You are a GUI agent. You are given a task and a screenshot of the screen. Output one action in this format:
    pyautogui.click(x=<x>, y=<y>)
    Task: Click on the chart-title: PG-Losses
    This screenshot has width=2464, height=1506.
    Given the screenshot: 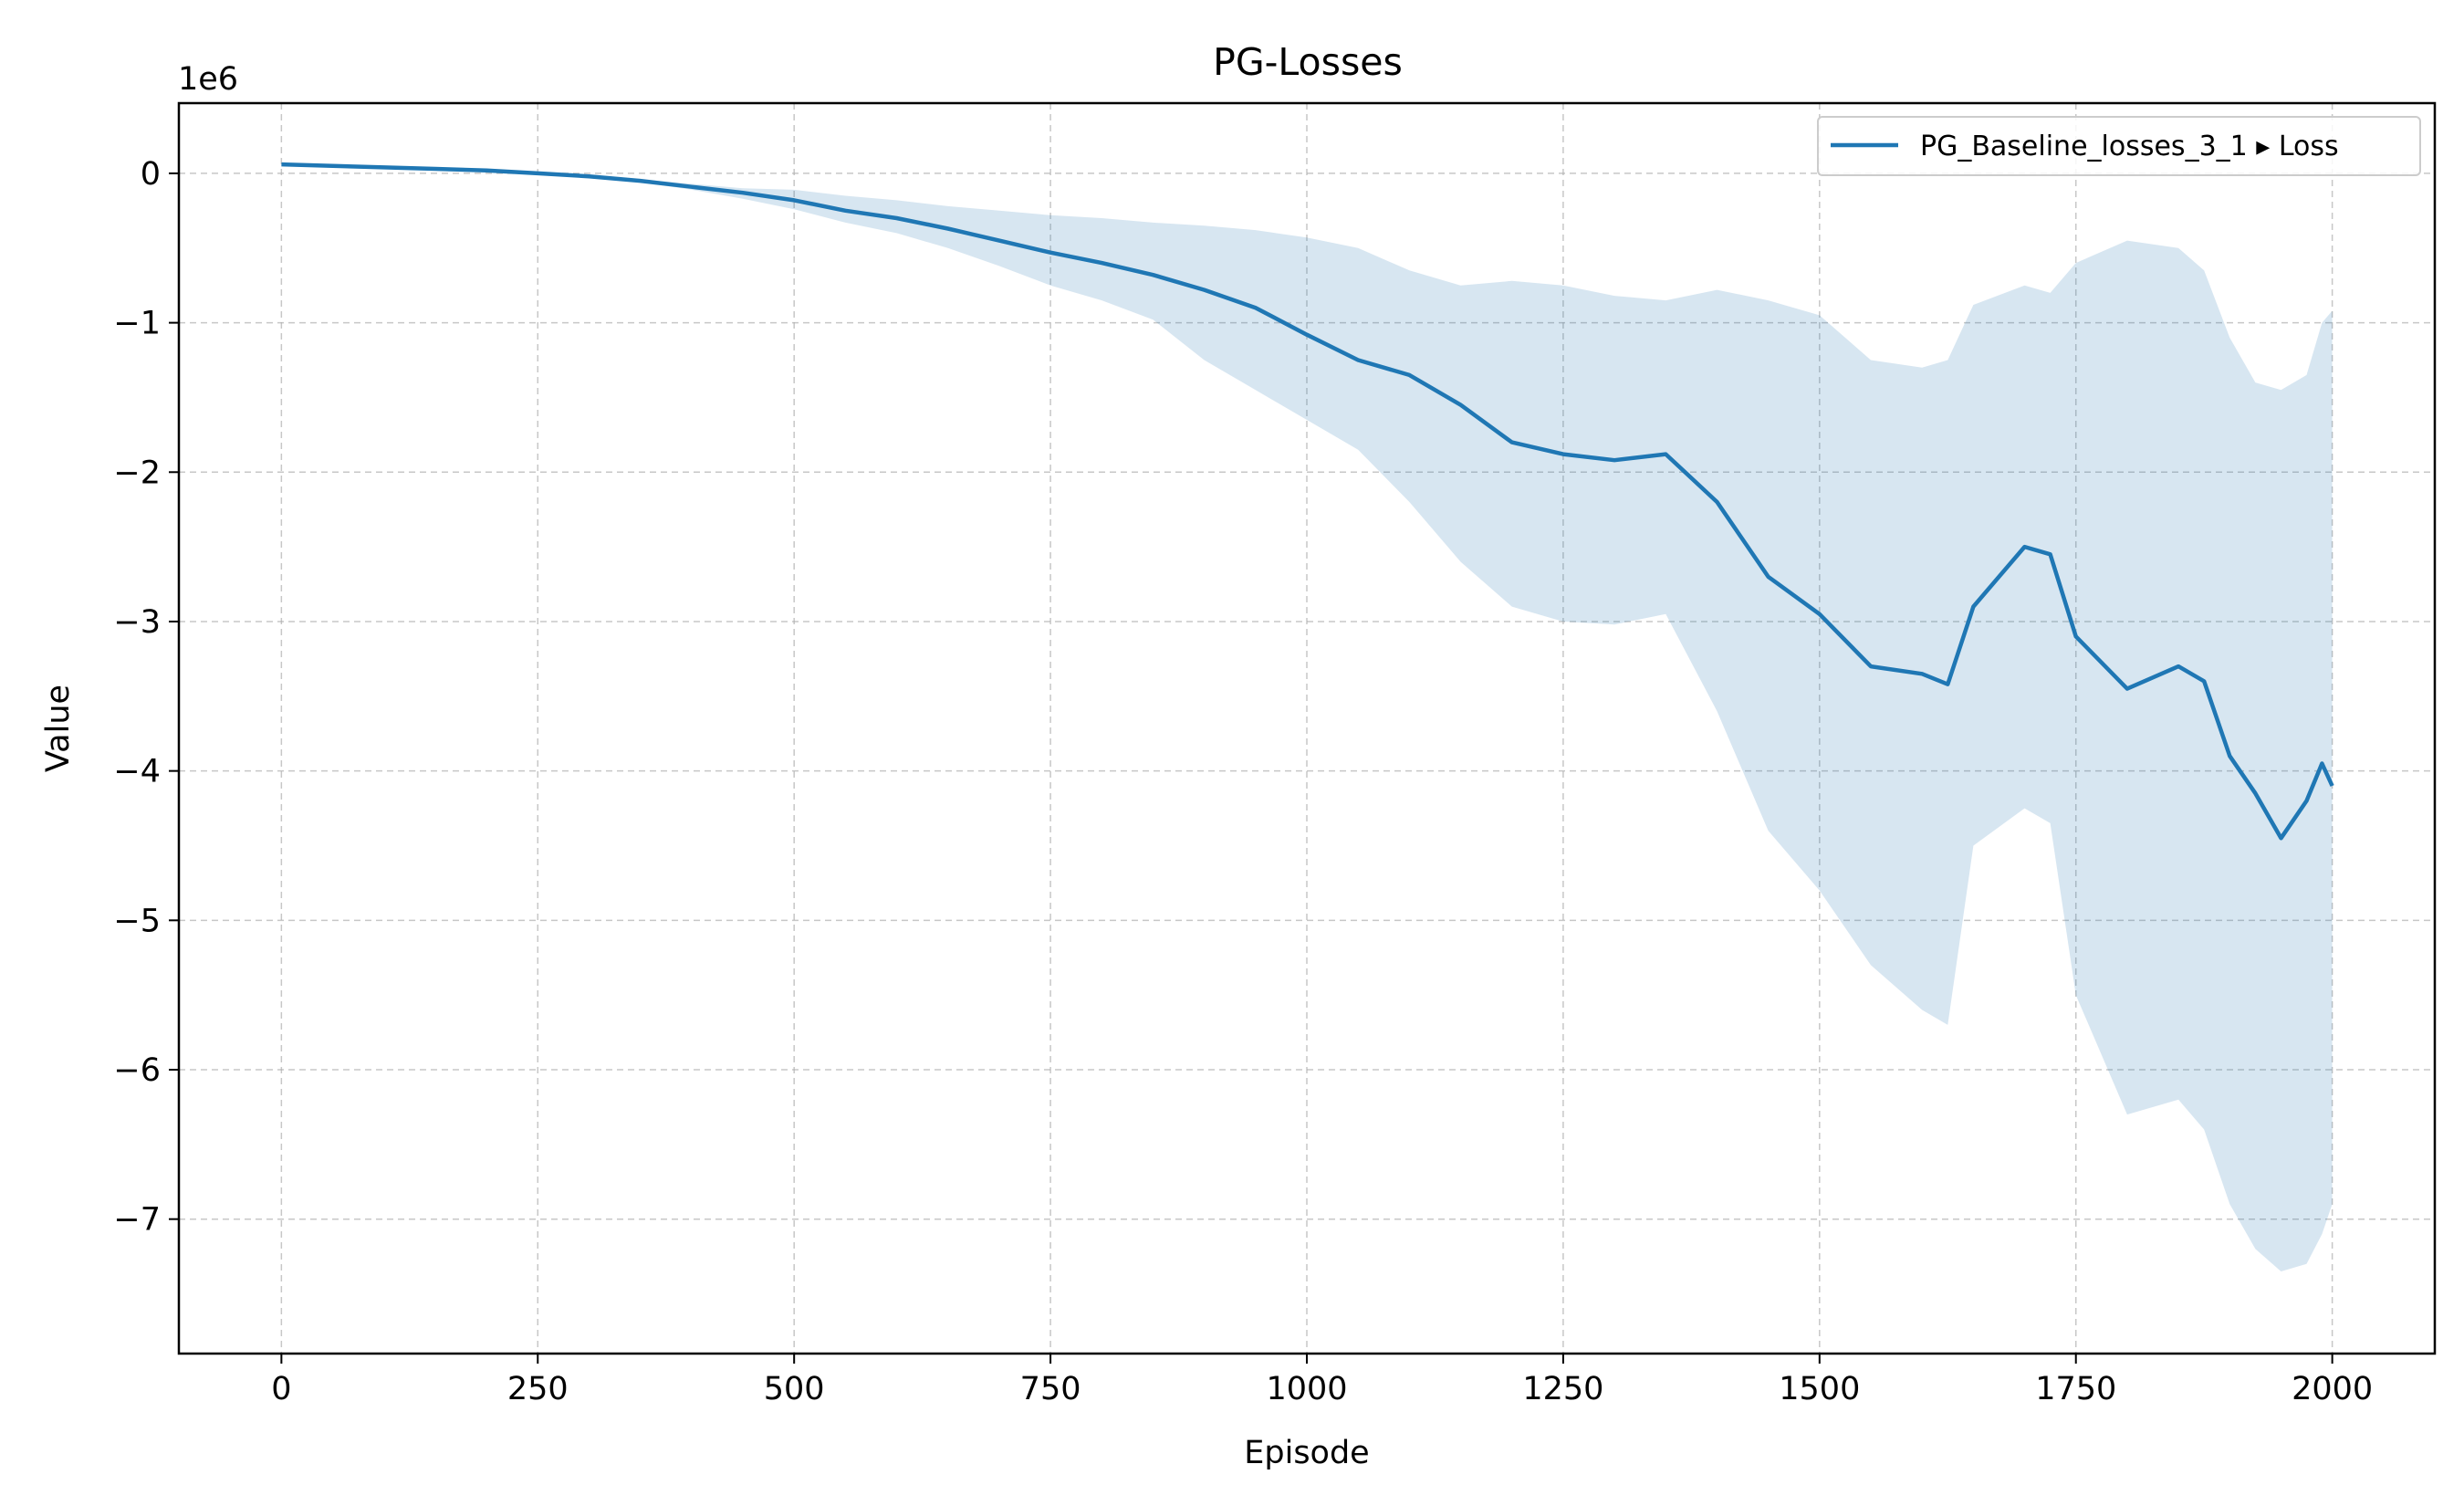 What is the action you would take?
    pyautogui.click(x=1308, y=62)
    